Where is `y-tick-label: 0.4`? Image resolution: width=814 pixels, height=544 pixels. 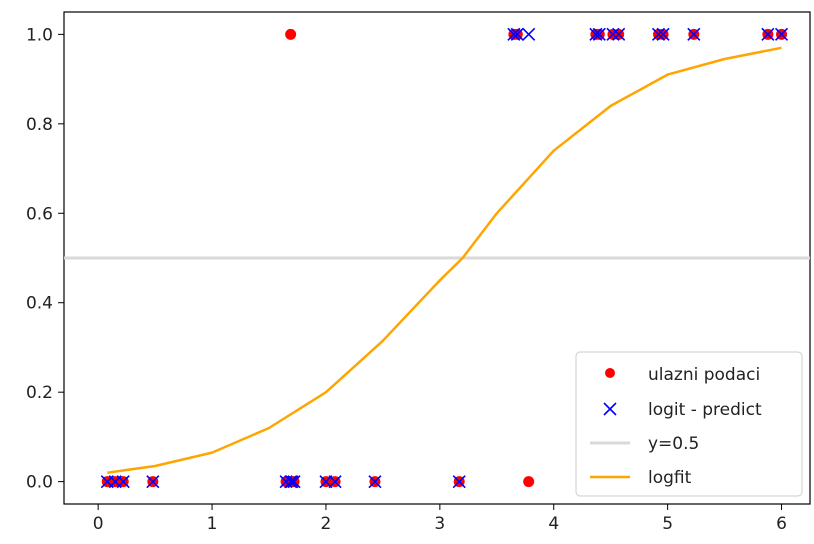
y-tick-label: 0.4 is located at coordinates (39, 304).